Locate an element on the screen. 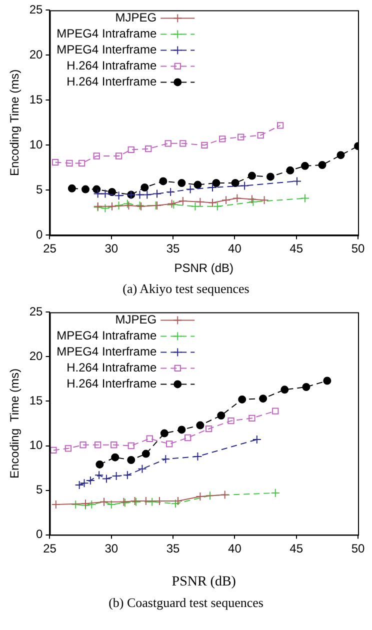 The height and width of the screenshot is (630, 372). text: (b) Coastguard test sequences is located at coordinates (186, 603).